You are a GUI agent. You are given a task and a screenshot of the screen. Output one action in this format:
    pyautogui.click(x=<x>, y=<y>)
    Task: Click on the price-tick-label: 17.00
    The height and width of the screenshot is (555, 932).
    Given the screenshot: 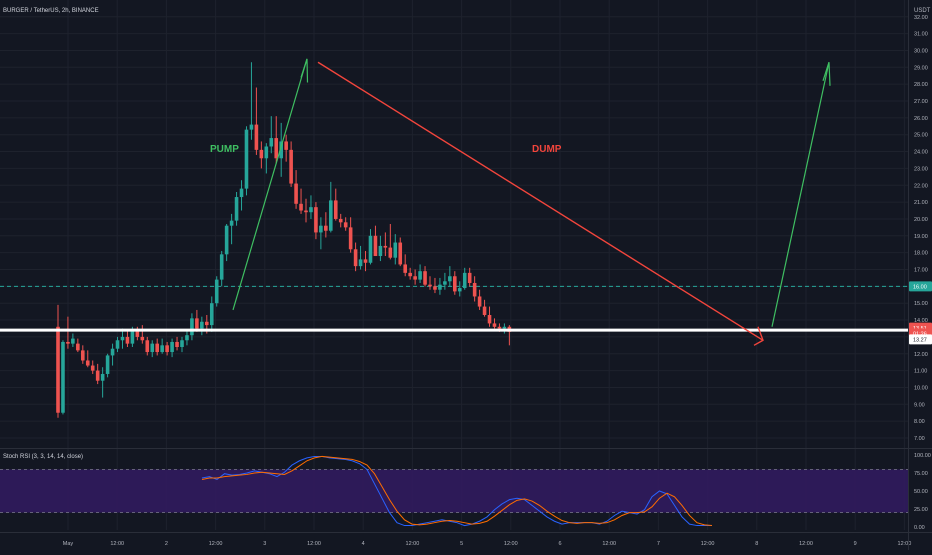 What is the action you would take?
    pyautogui.click(x=921, y=271)
    